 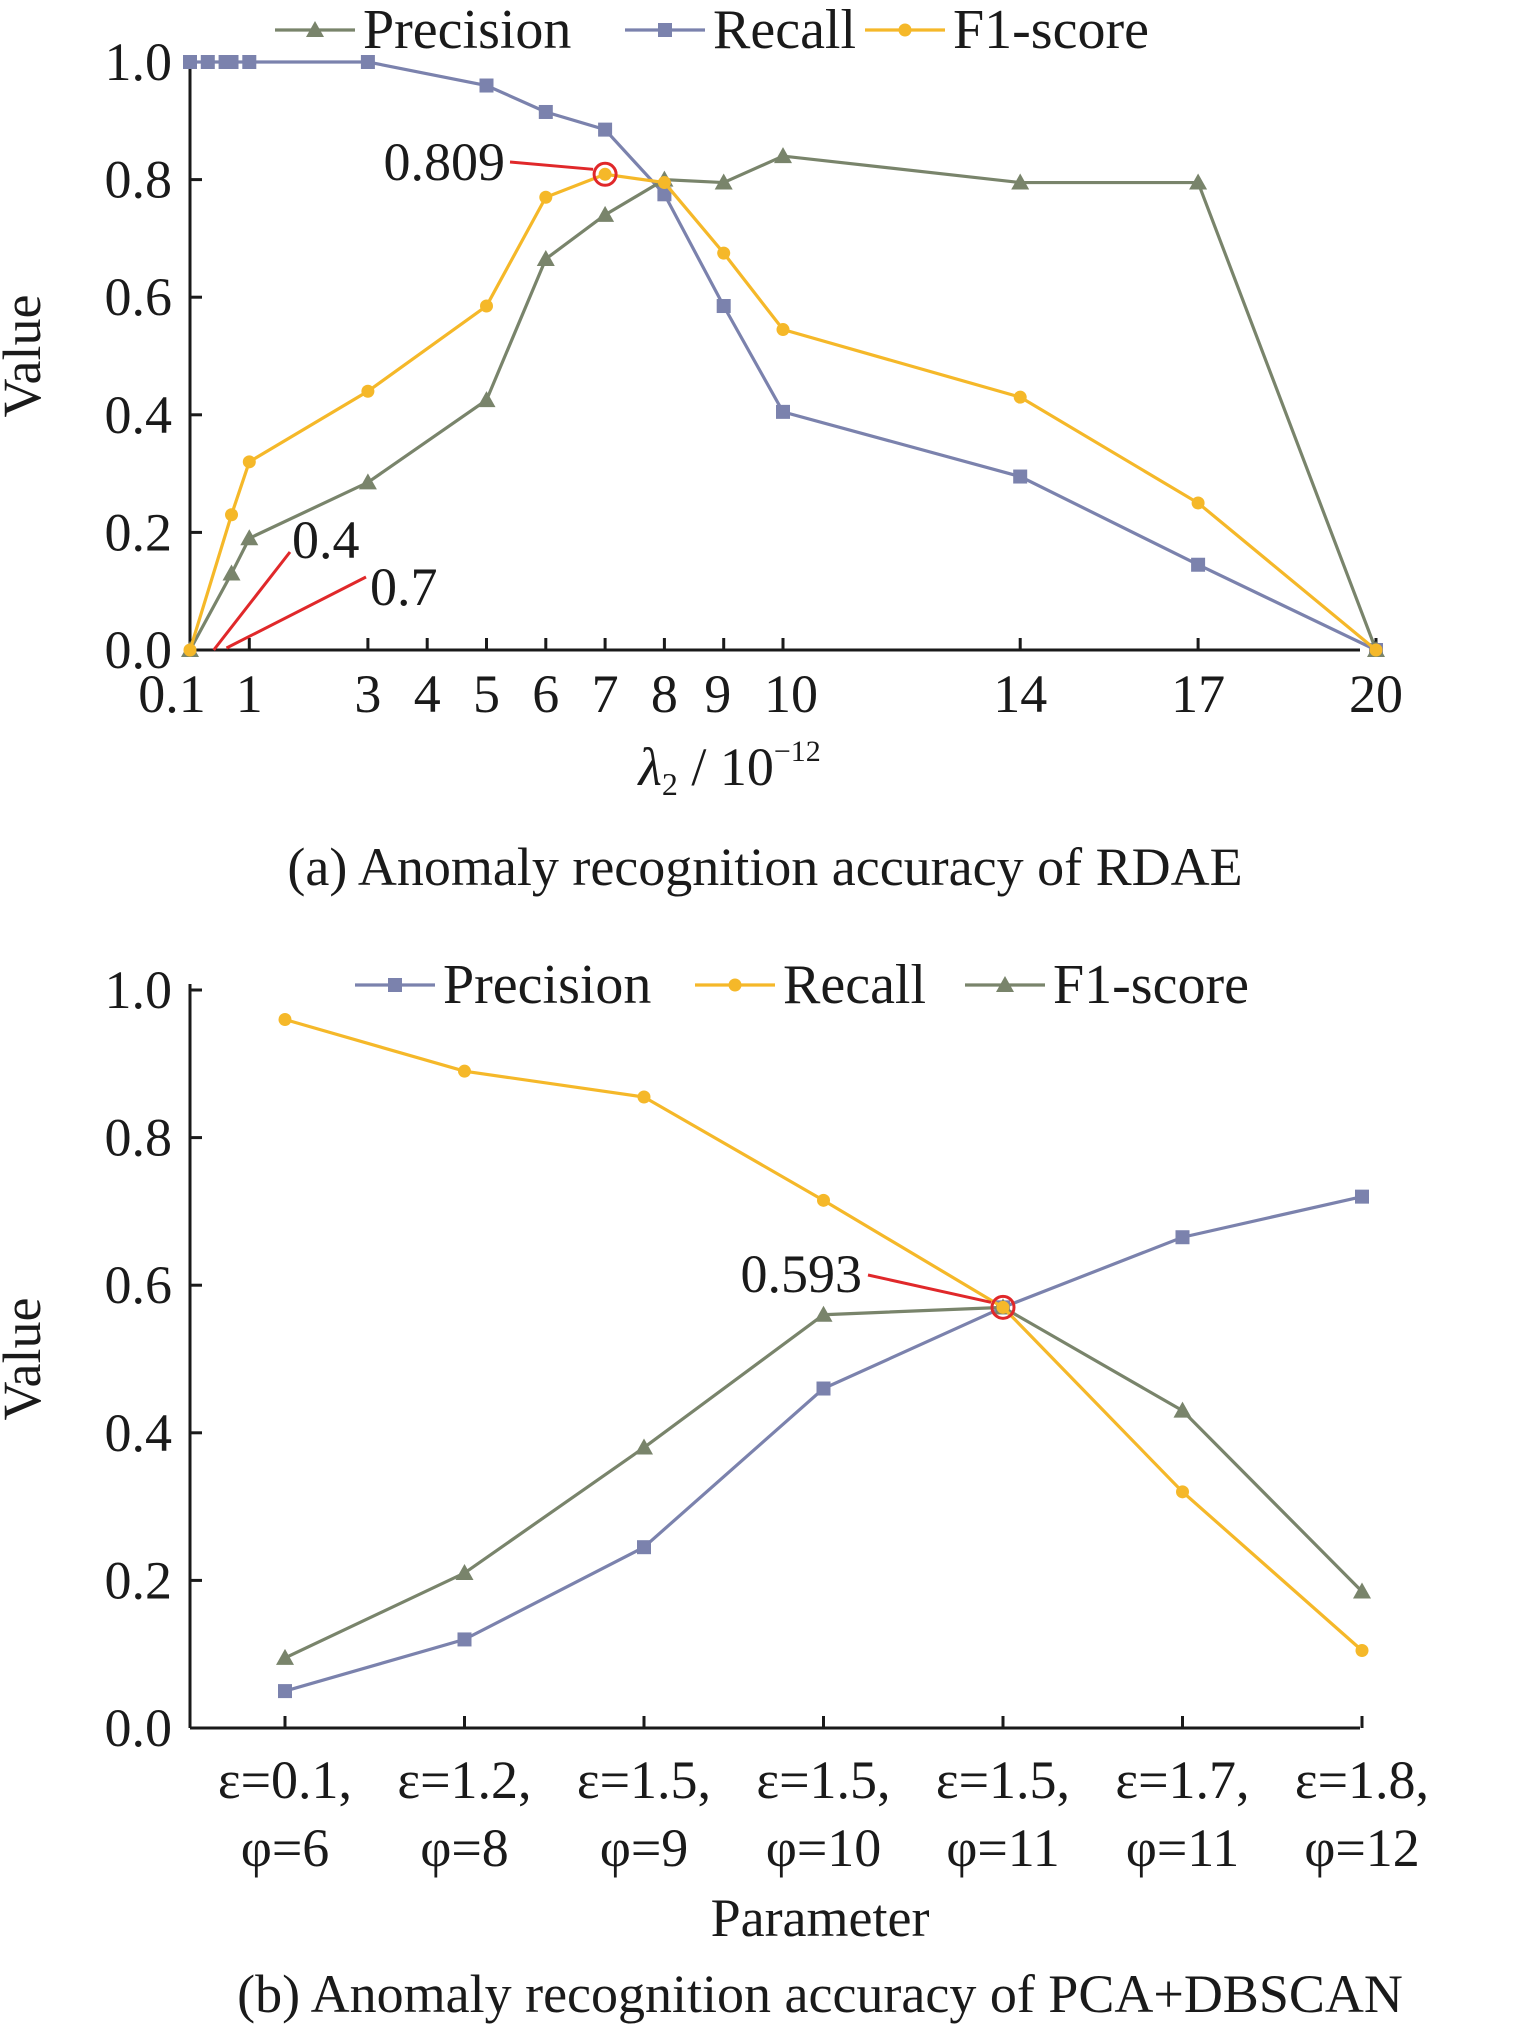 What do you see at coordinates (1376, 694) in the screenshot?
I see `x-tick-label: 20` at bounding box center [1376, 694].